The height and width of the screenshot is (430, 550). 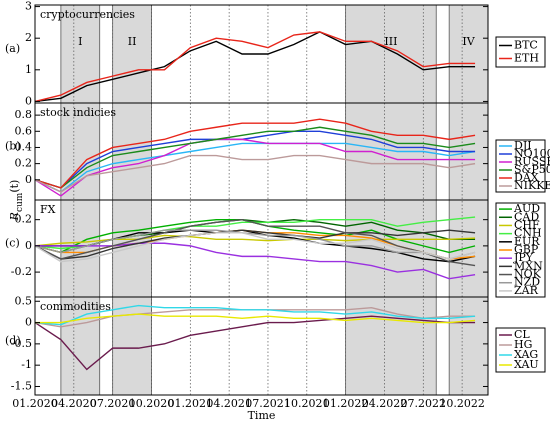 I want to click on legend-label: CHF, so click(x=527, y=224).